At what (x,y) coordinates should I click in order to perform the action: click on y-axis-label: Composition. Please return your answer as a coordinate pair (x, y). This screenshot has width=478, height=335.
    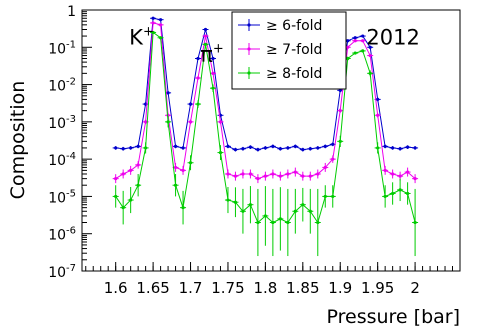
    Looking at the image, I should click on (18, 140).